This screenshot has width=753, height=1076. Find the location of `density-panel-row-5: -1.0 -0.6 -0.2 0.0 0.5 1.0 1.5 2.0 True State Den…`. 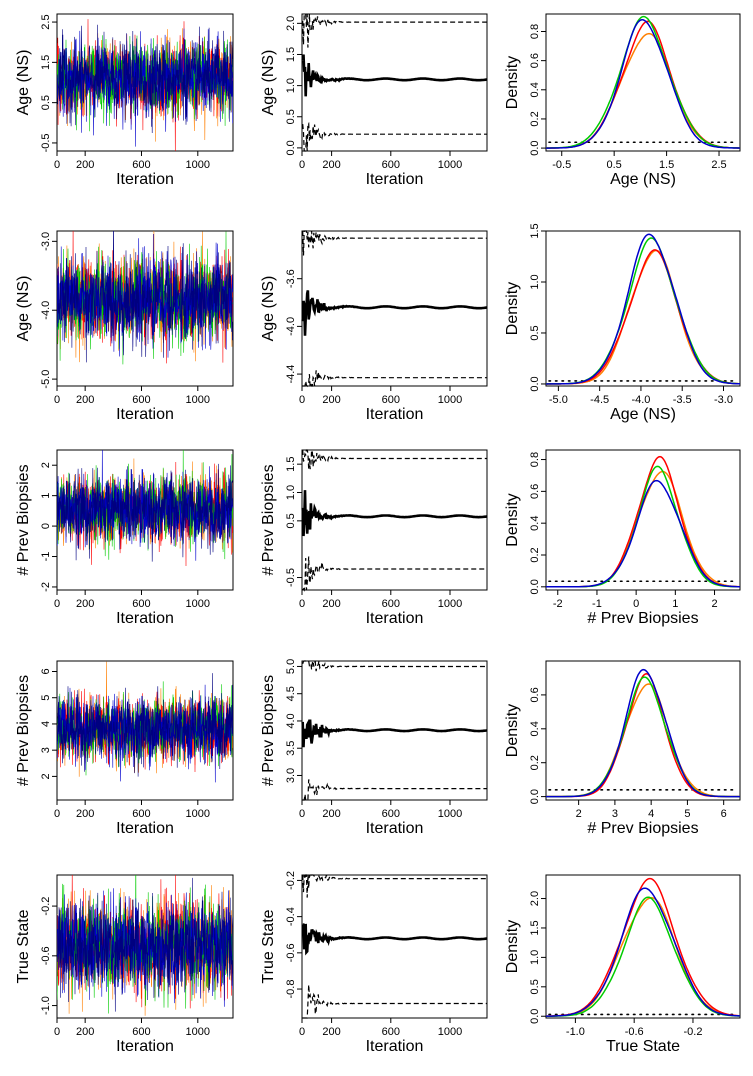

density-panel-row-5: -1.0 -0.6 -0.2 0.0 0.5 1.0 1.5 2.0 True State Den… is located at coordinates (622, 964).